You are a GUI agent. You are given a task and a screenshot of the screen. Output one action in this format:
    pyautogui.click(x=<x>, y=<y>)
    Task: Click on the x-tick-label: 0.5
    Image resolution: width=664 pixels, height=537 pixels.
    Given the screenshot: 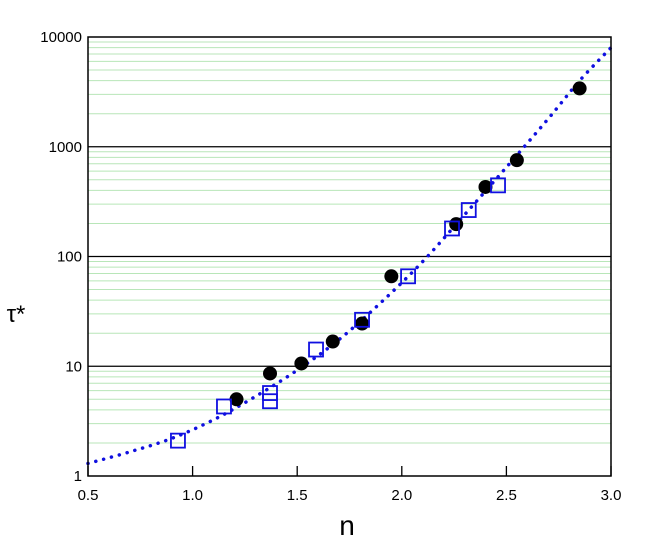 What is the action you would take?
    pyautogui.click(x=88, y=495)
    